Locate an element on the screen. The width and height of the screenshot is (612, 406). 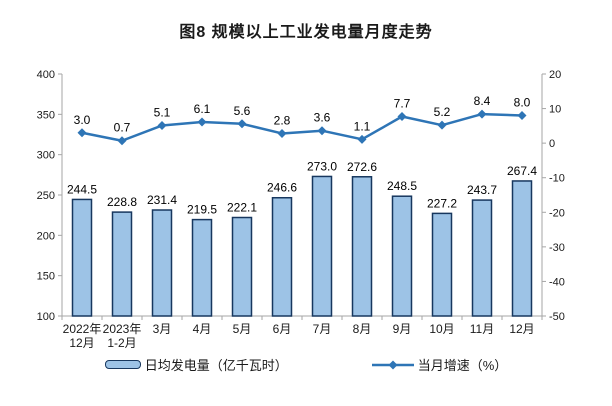
x-axis-label: 10月 is located at coordinates (441, 329).